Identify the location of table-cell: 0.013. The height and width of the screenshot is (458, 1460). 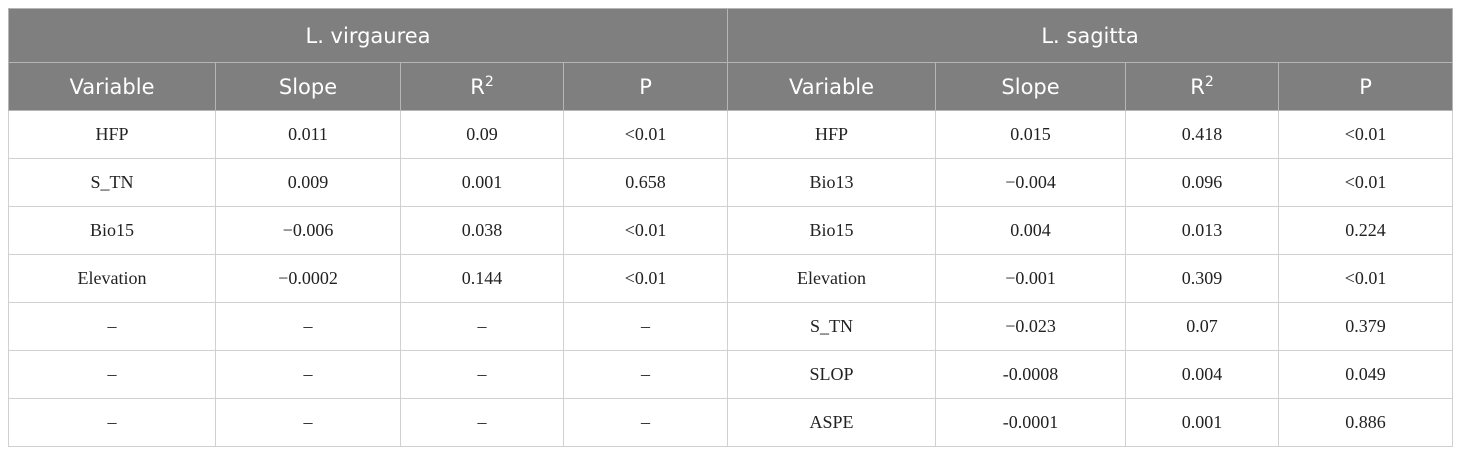
(1202, 230).